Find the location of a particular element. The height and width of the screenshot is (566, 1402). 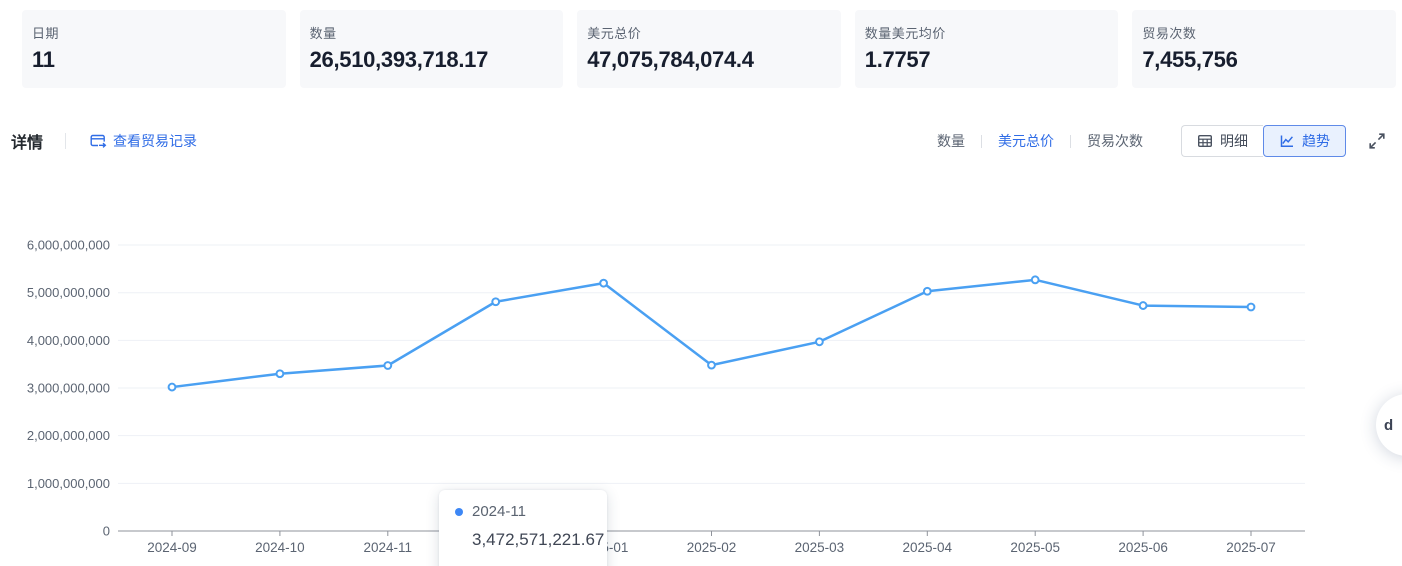

line-chart-icon is located at coordinates (1287, 141).